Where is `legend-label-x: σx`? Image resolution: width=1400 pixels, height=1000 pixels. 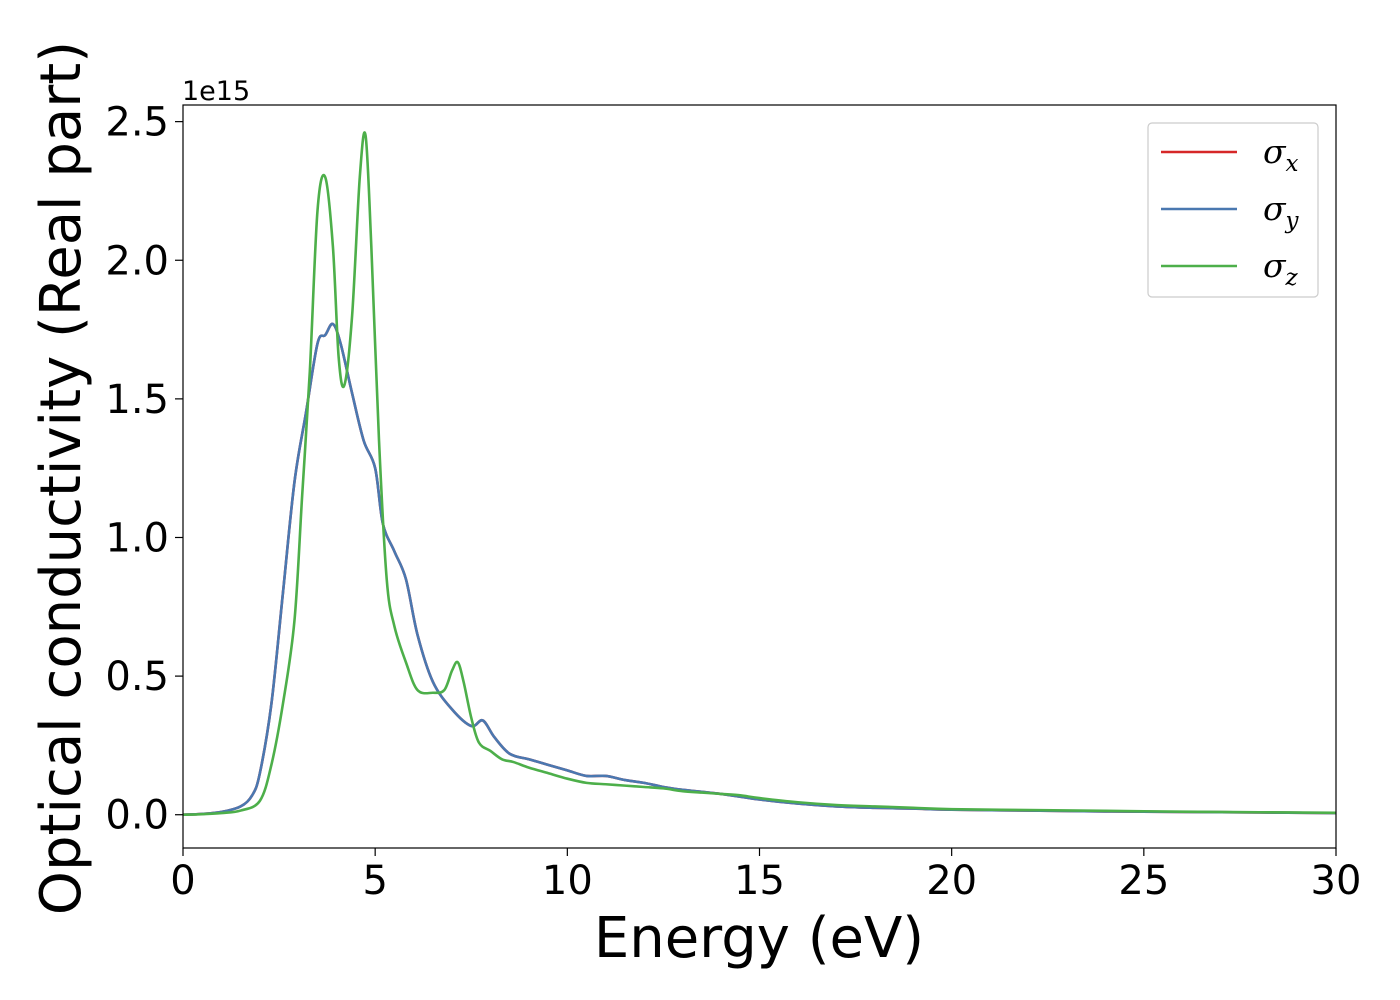 legend-label-x: σx is located at coordinates (1281, 154).